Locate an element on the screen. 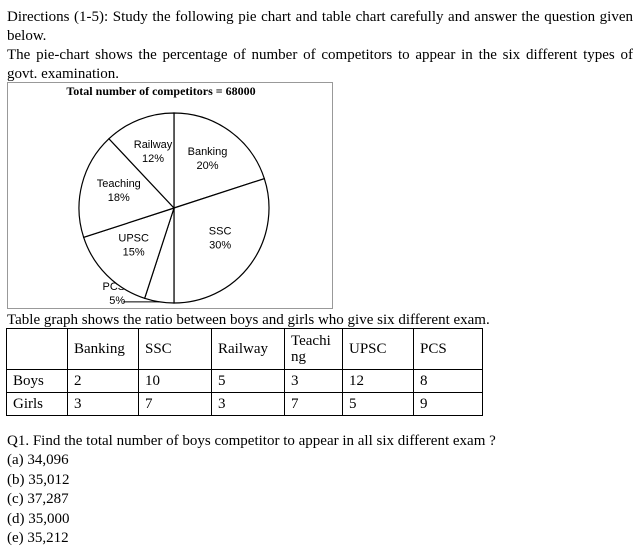 The height and width of the screenshot is (549, 638). table-row: Girls 3 7 3 7 5 9 is located at coordinates (244, 404).